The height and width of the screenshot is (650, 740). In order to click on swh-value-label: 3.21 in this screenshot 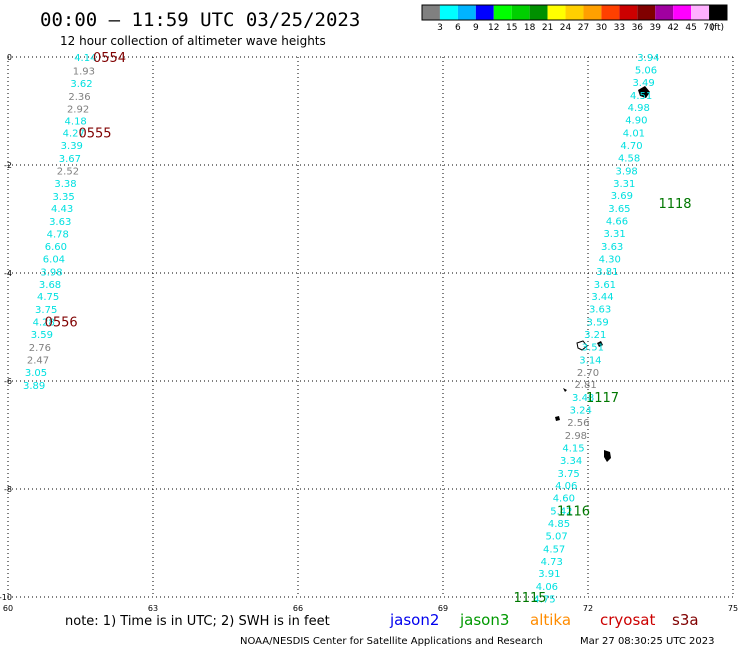, I will do `click(595, 335)`.